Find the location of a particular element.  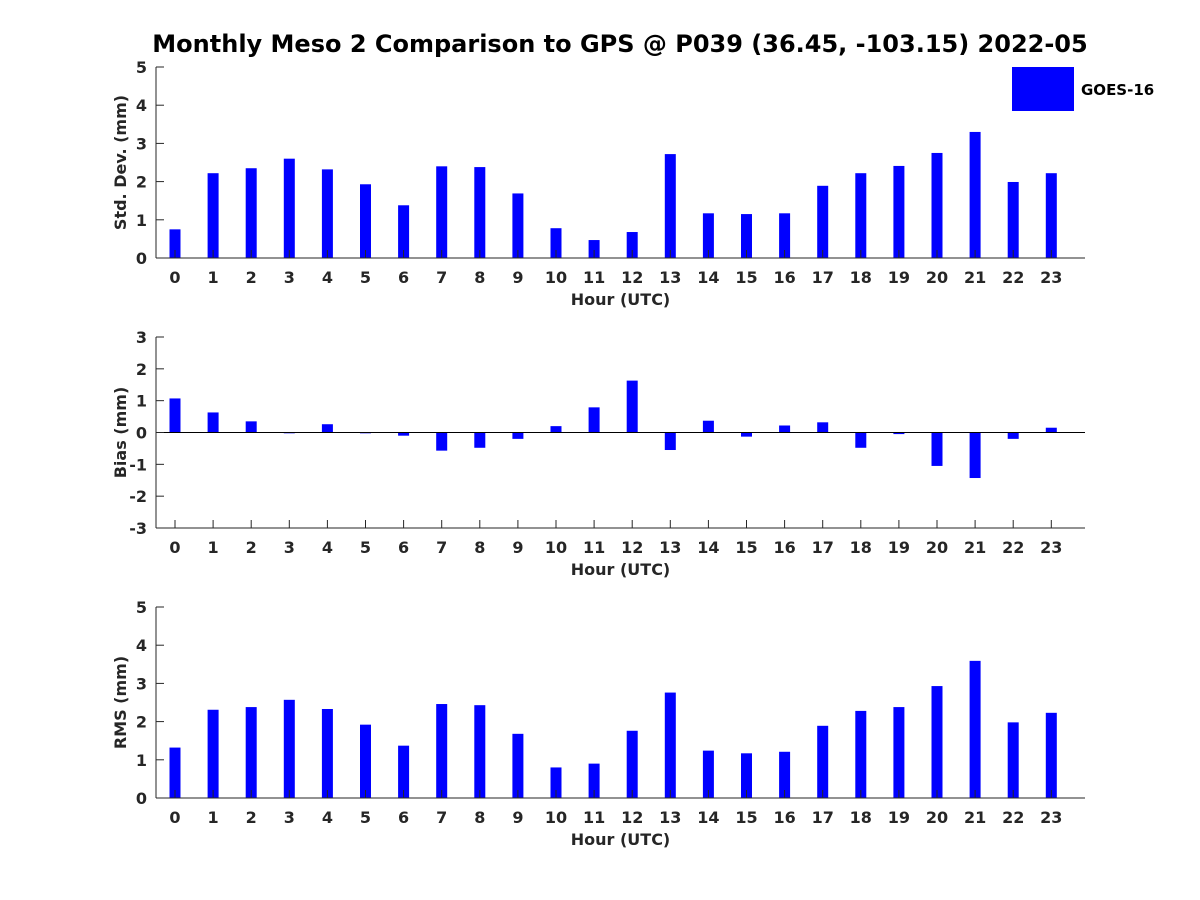

bias-y-tick-label: 2 is located at coordinates (141, 369).